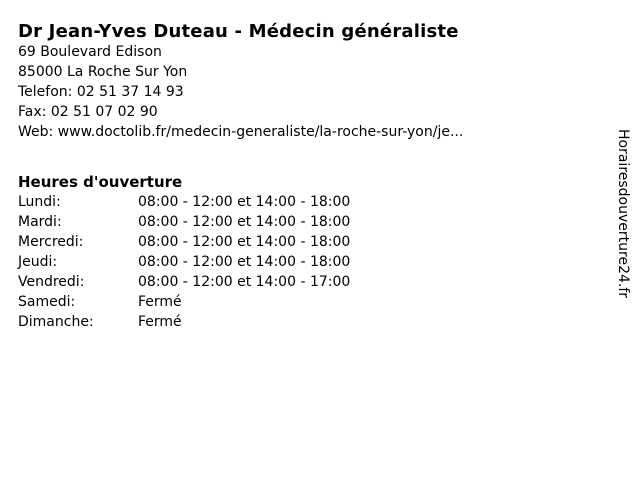 The height and width of the screenshot is (480, 640). I want to click on hours-row-friday: Vendredi: 08:00 - 12:00 et 14:00 - 17:00, so click(184, 282).